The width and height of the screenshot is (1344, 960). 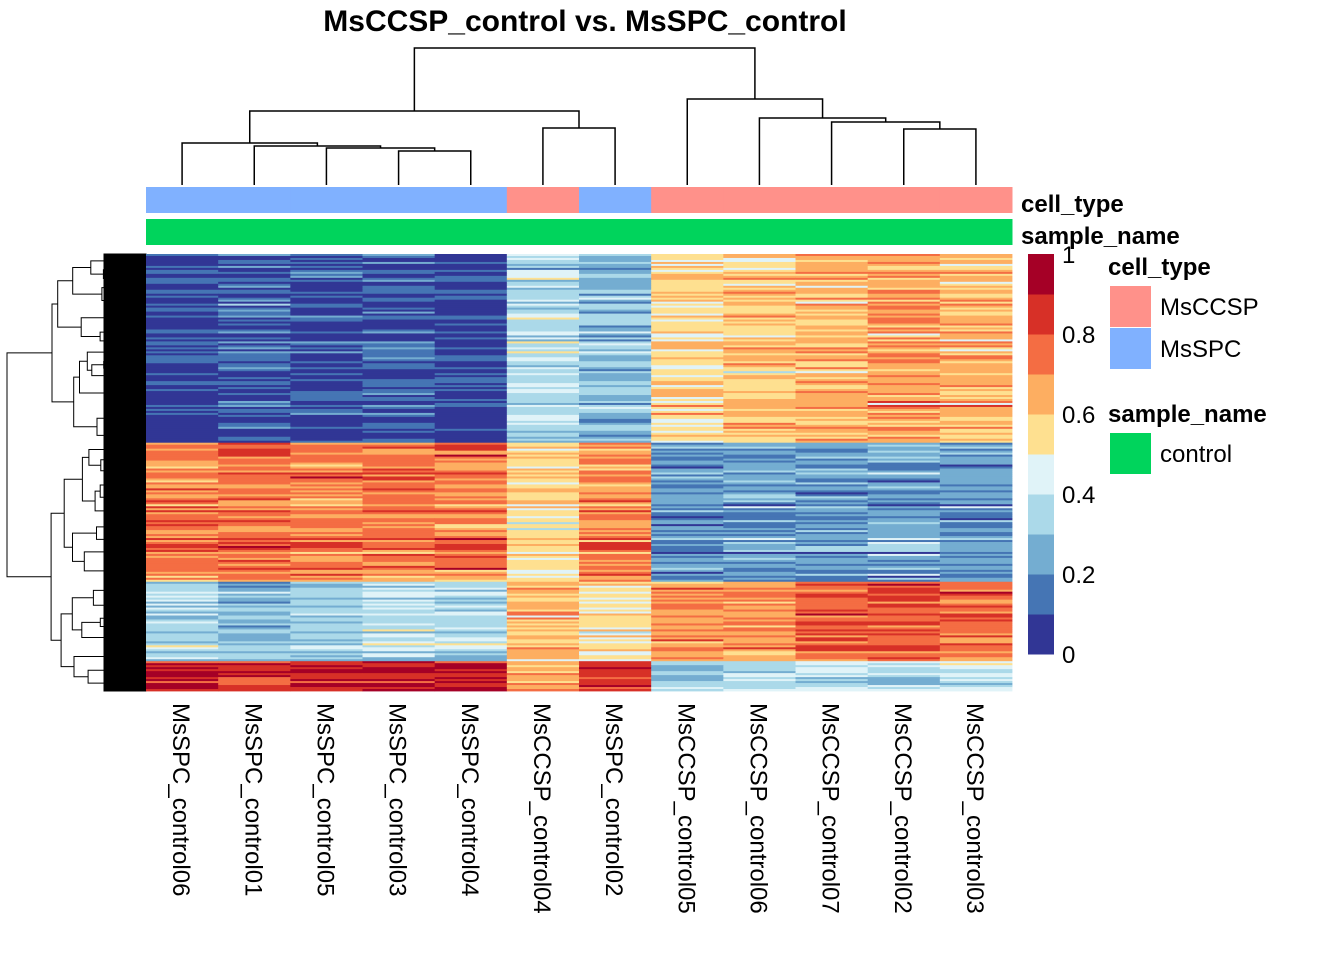 I want to click on chart-title: MsCCSP_control vs. MsSPC_control, so click(x=584, y=21).